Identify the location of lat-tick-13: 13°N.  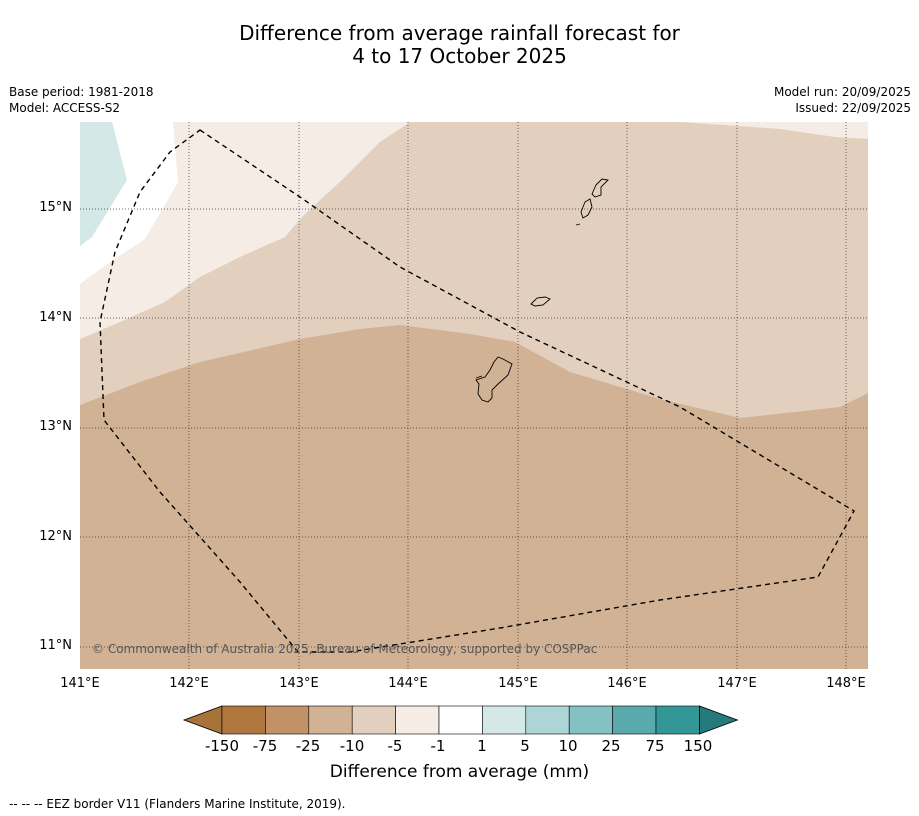
(55, 426).